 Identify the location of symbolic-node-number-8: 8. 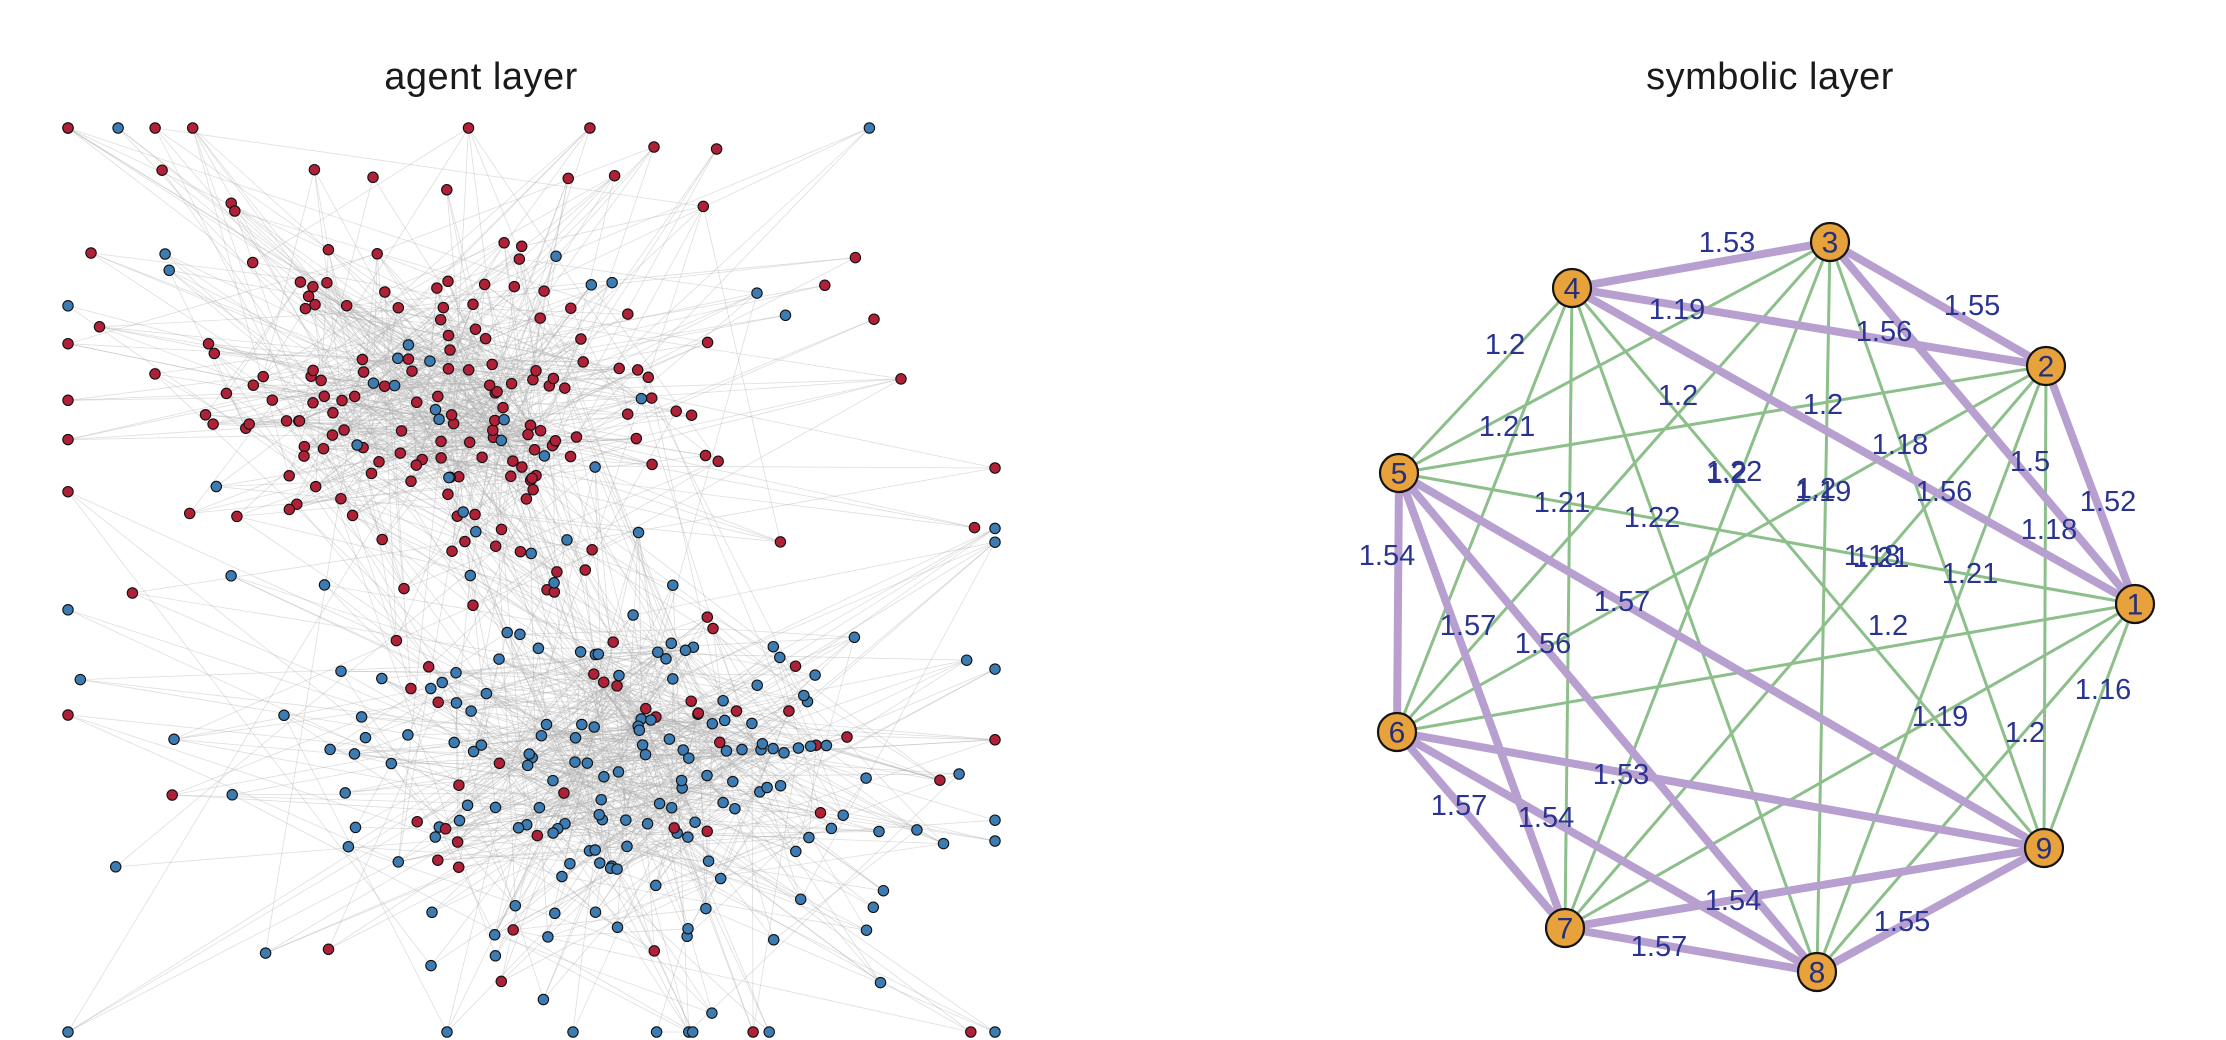
(1817, 973).